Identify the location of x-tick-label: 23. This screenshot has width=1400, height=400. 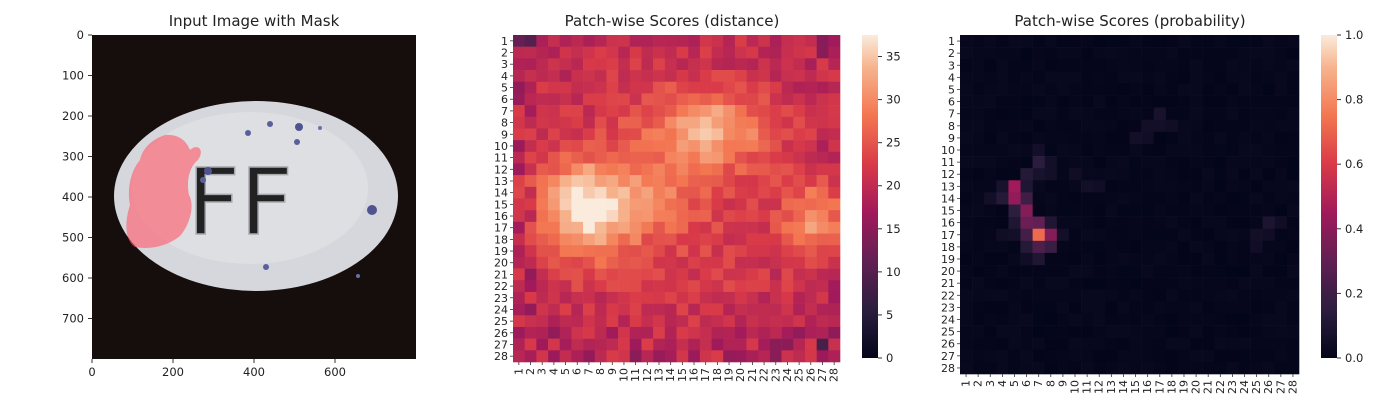
(1232, 387).